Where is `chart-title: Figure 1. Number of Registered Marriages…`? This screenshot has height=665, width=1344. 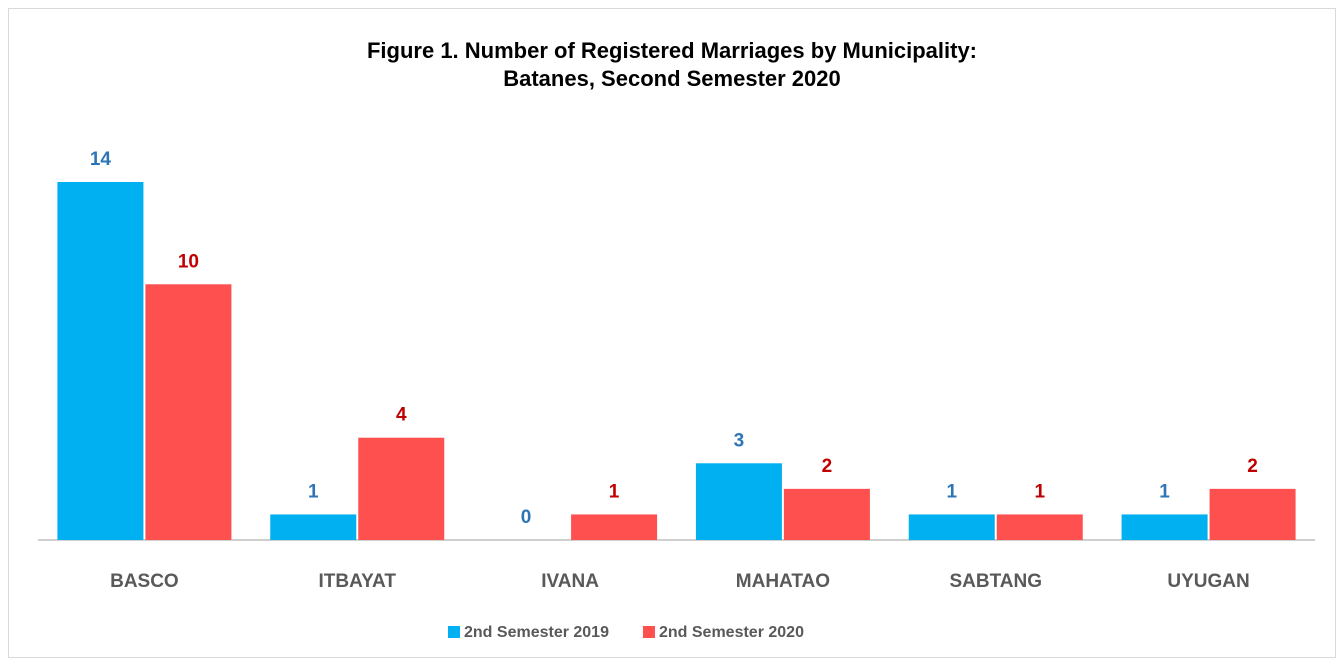 chart-title: Figure 1. Number of Registered Marriages… is located at coordinates (672, 50).